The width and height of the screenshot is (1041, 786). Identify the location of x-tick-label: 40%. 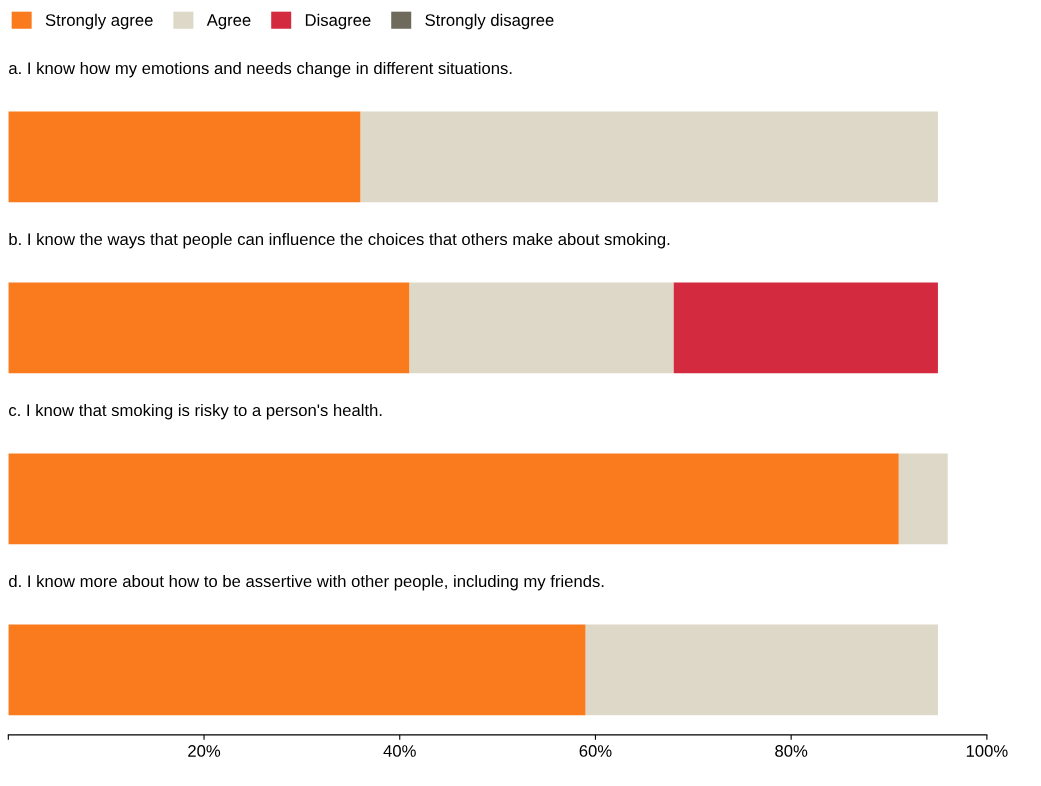
(399, 751).